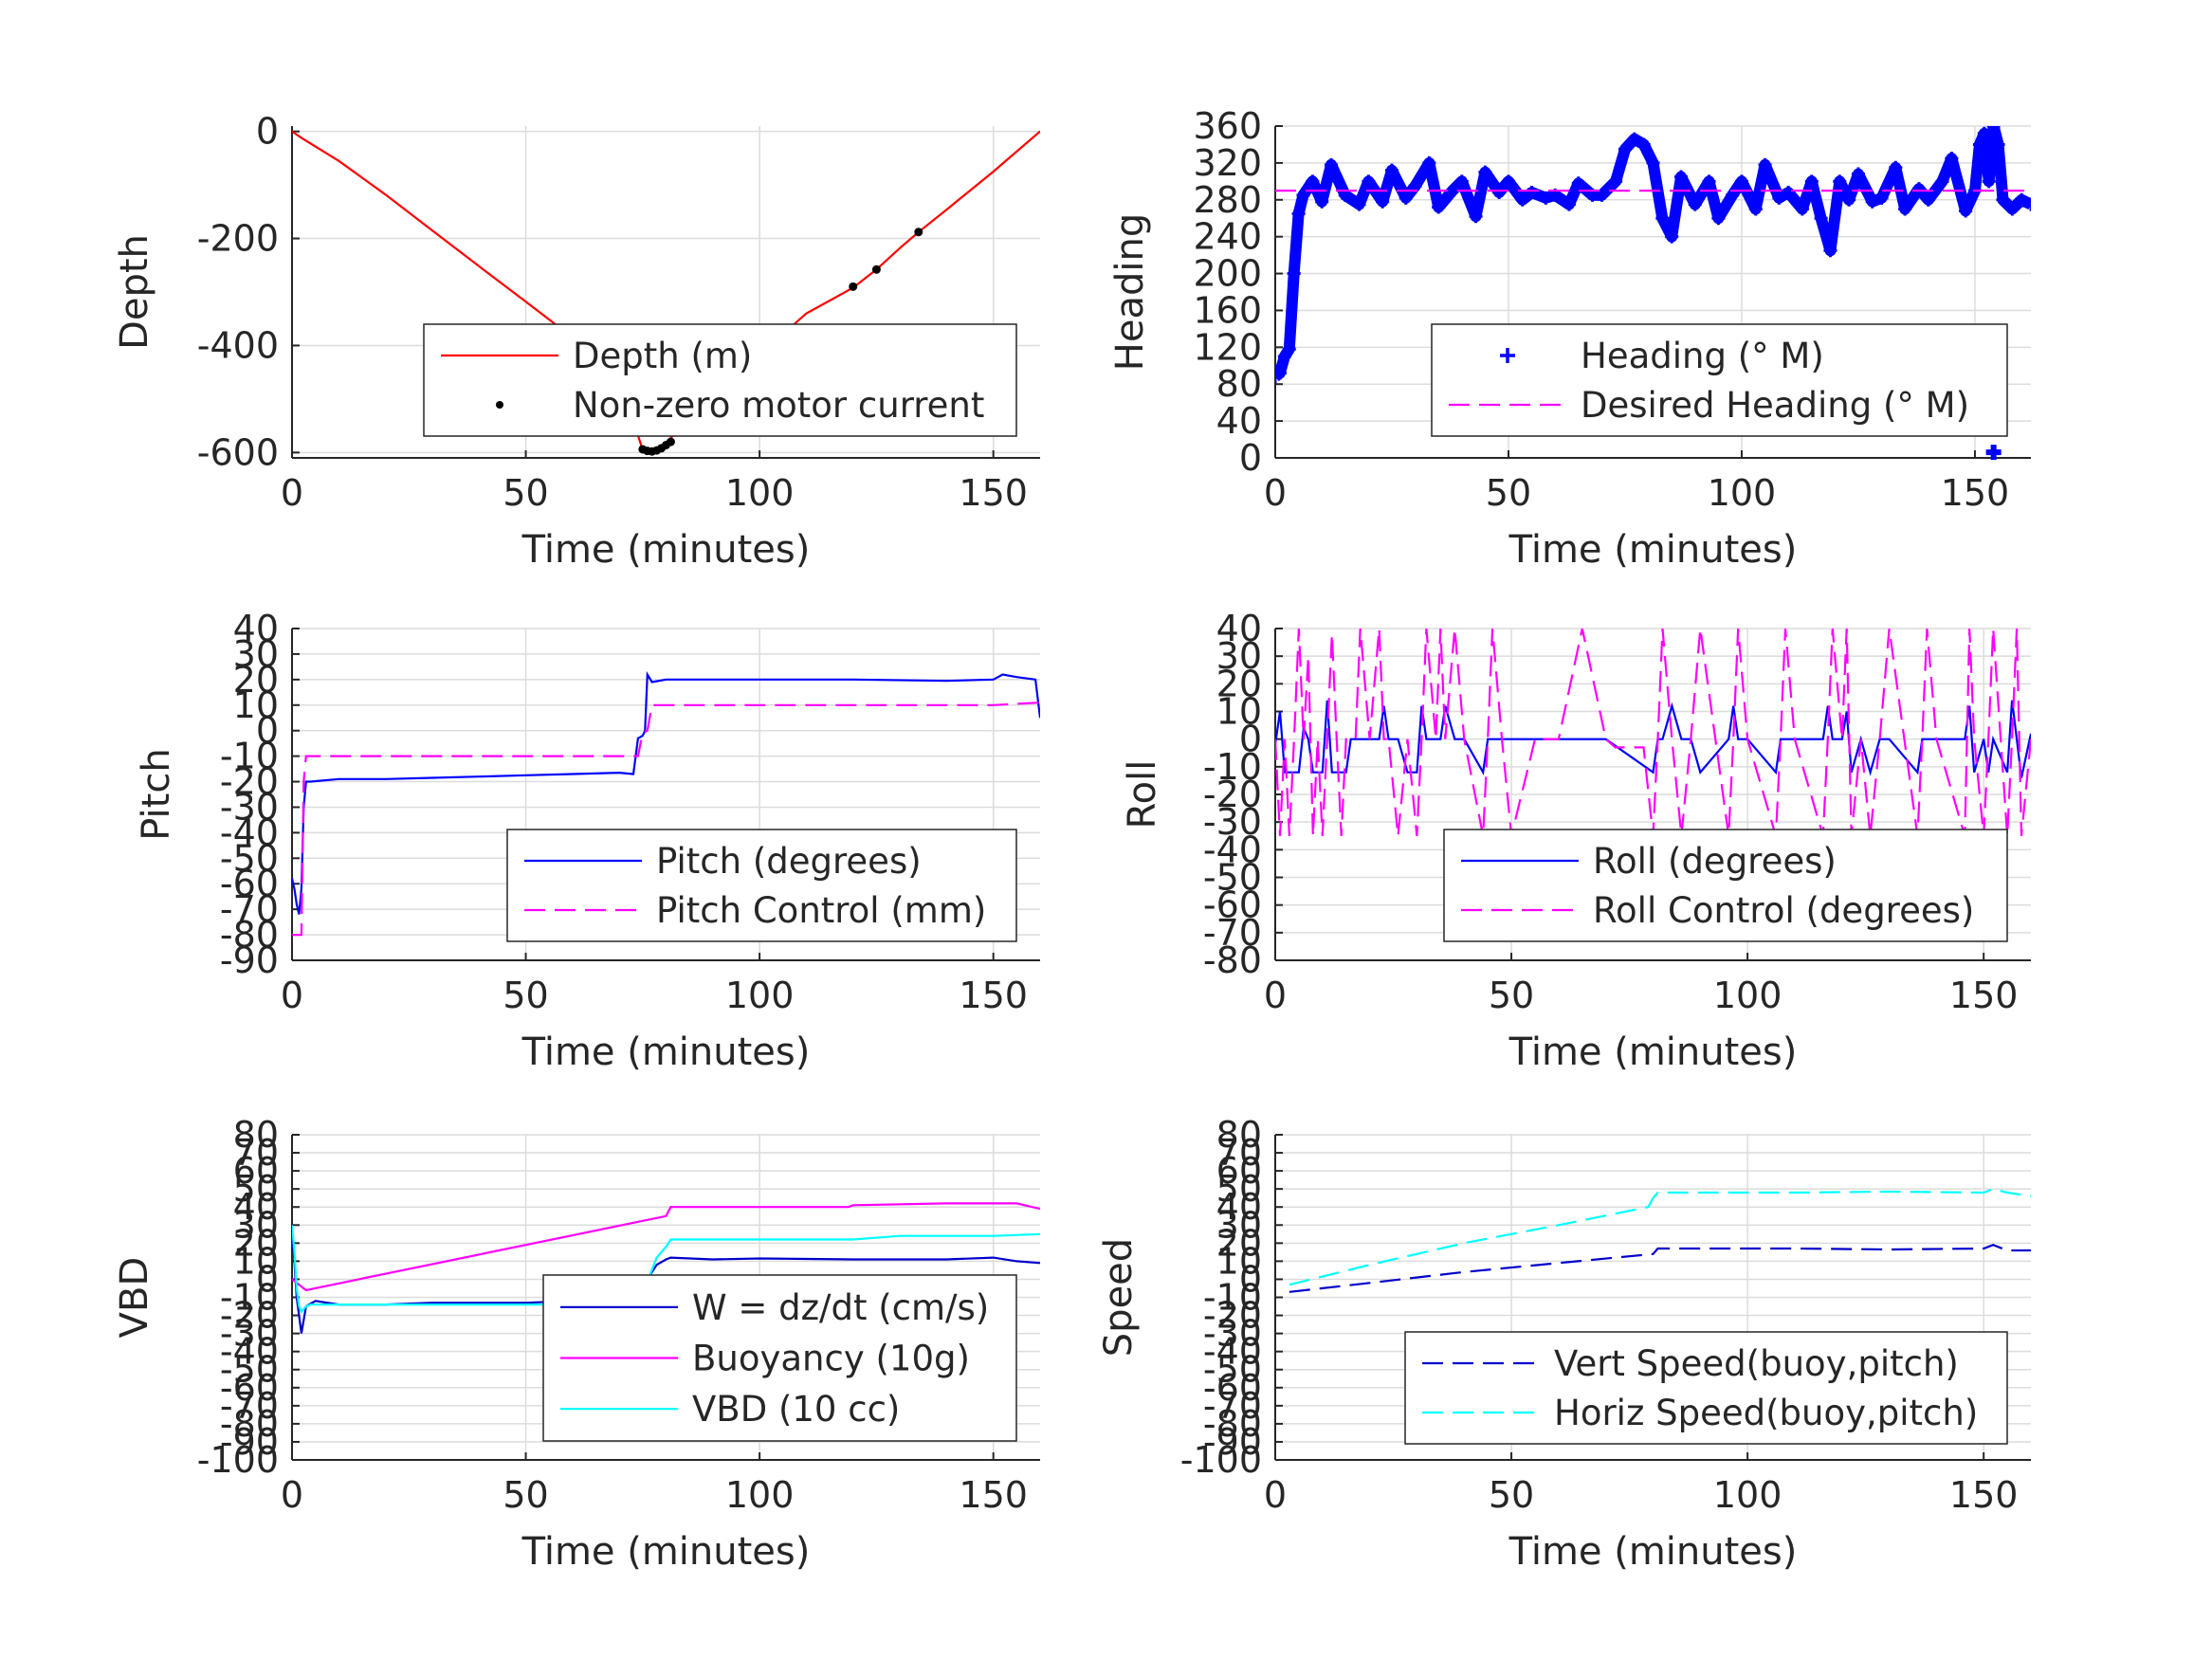 The image size is (2212, 1659). I want to click on y-tick-label: 280, so click(1227, 200).